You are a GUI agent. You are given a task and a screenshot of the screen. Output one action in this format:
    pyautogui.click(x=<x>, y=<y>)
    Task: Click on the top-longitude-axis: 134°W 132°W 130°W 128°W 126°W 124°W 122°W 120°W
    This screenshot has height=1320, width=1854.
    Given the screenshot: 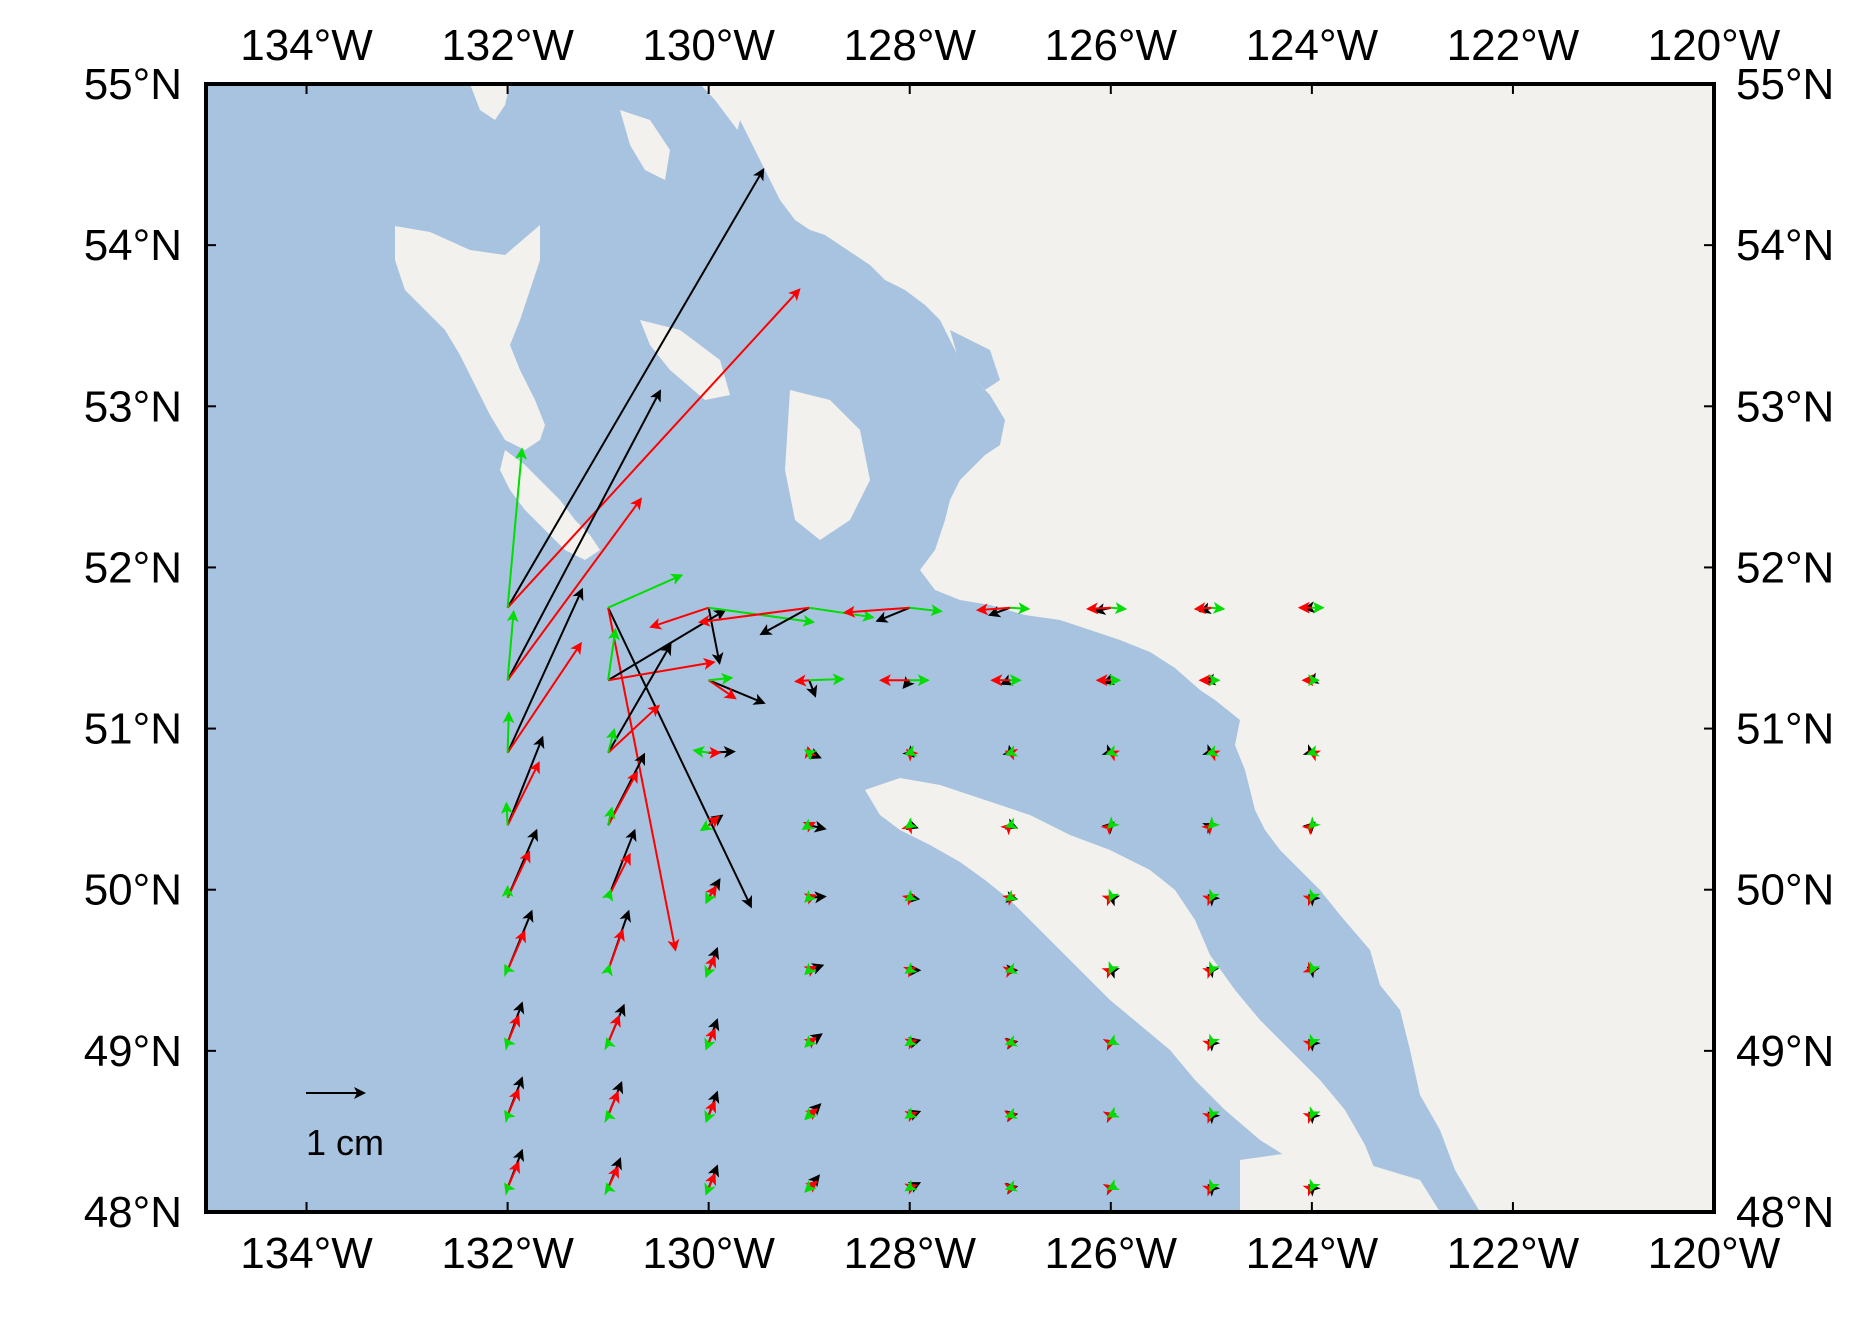 What is the action you would take?
    pyautogui.click(x=1010, y=57)
    